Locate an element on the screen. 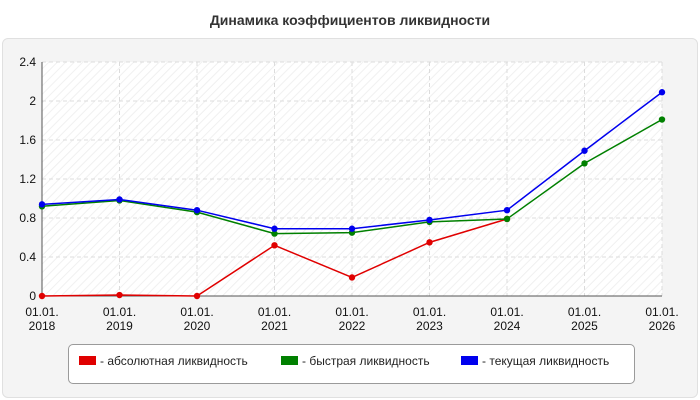 The image size is (700, 400). x-tick-label: 01.01. 2021 is located at coordinates (274, 319).